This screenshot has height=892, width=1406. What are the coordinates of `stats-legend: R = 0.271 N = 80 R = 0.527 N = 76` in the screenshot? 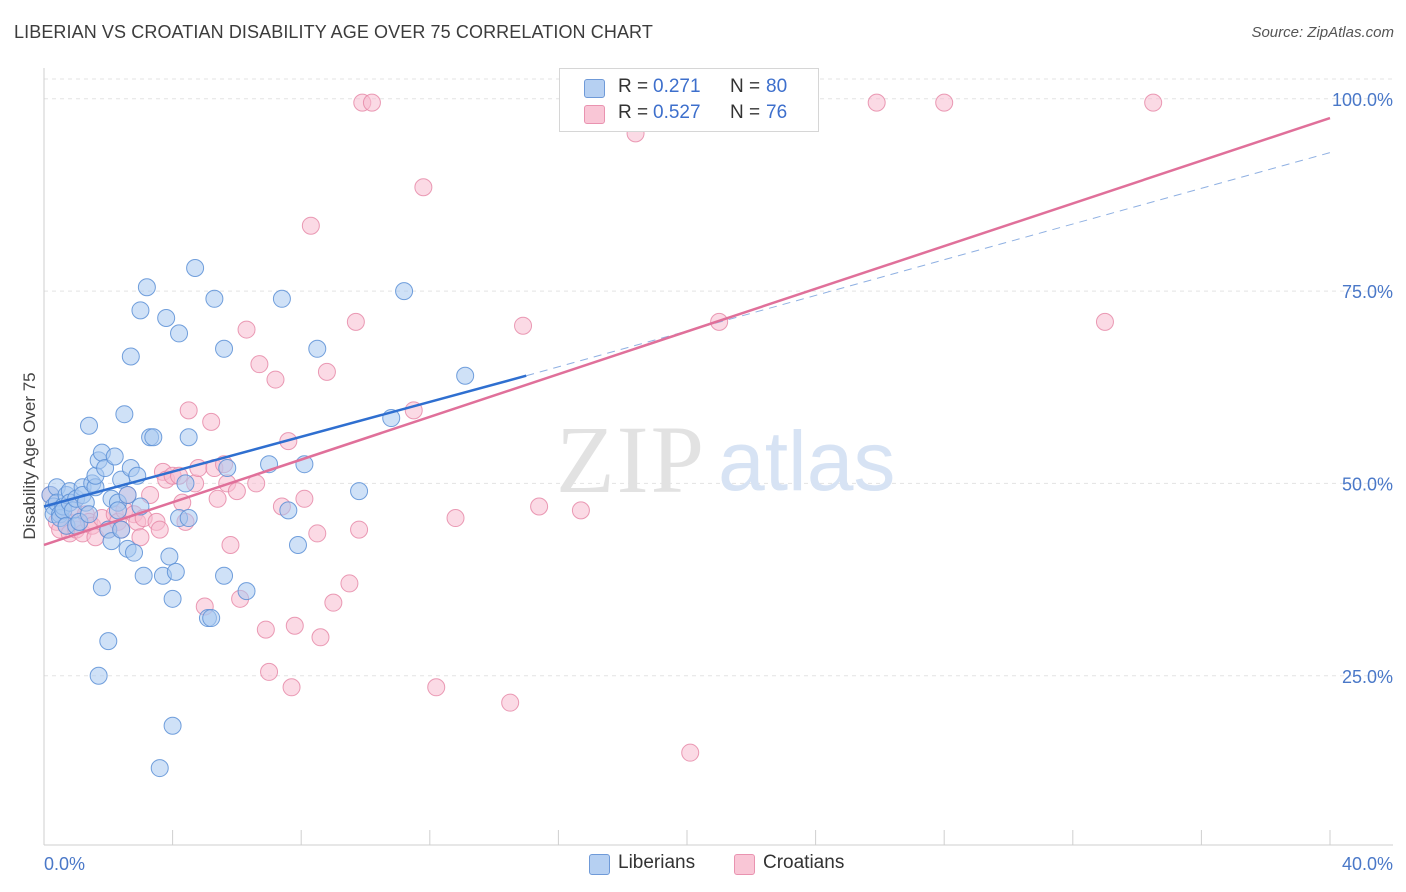 It's located at (689, 100).